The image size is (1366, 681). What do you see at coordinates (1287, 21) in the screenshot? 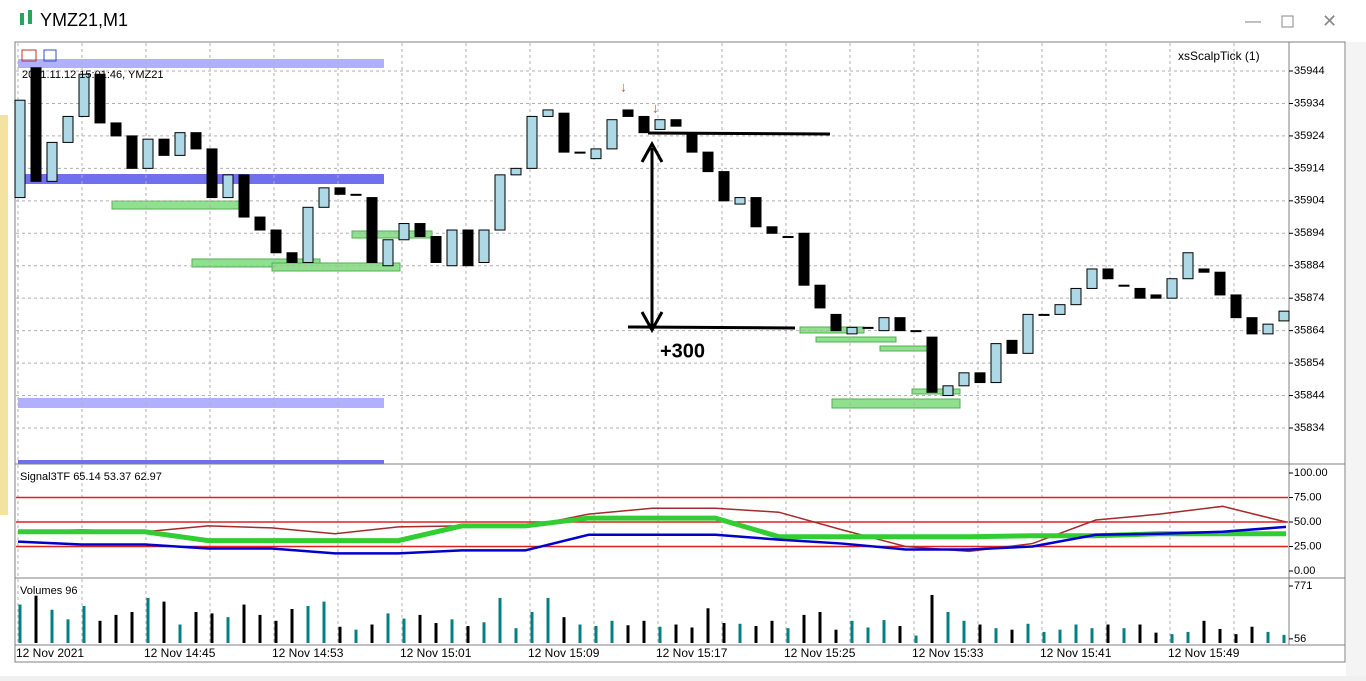
I see `maximize-button` at bounding box center [1287, 21].